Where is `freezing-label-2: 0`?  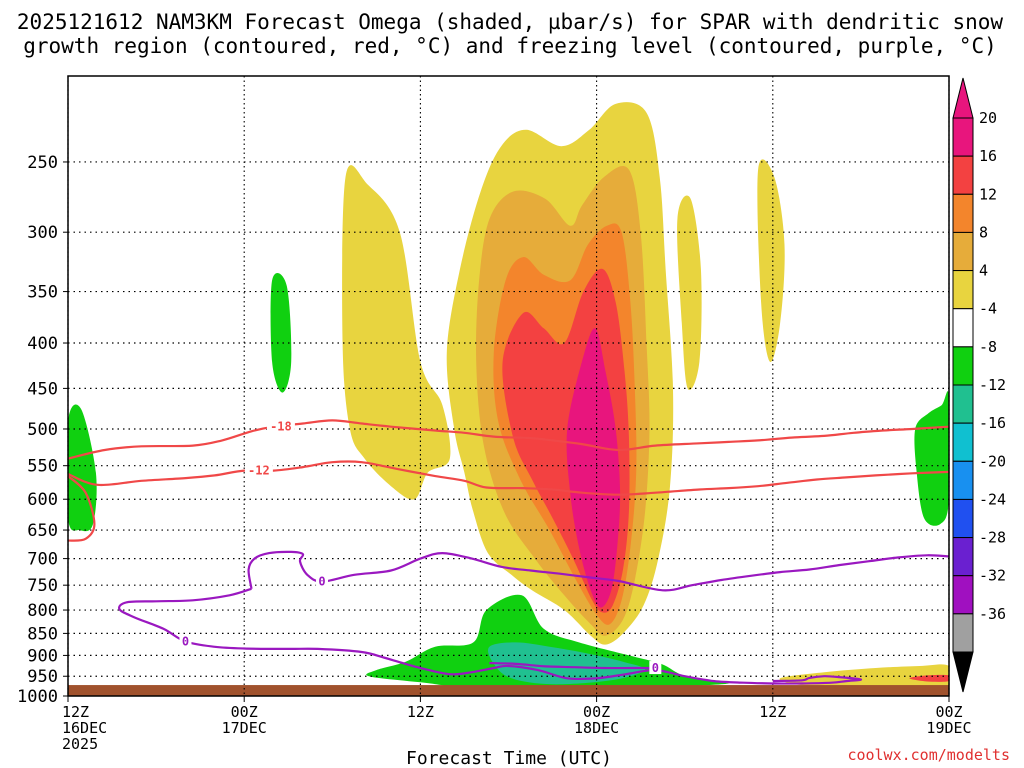 freezing-label-2: 0 is located at coordinates (655, 668).